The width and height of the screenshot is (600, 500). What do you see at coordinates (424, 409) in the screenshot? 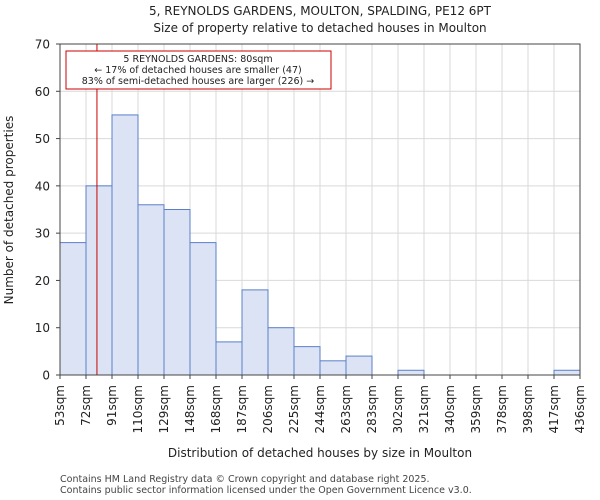
I see `x-tick-label: 321sqm` at bounding box center [424, 409].